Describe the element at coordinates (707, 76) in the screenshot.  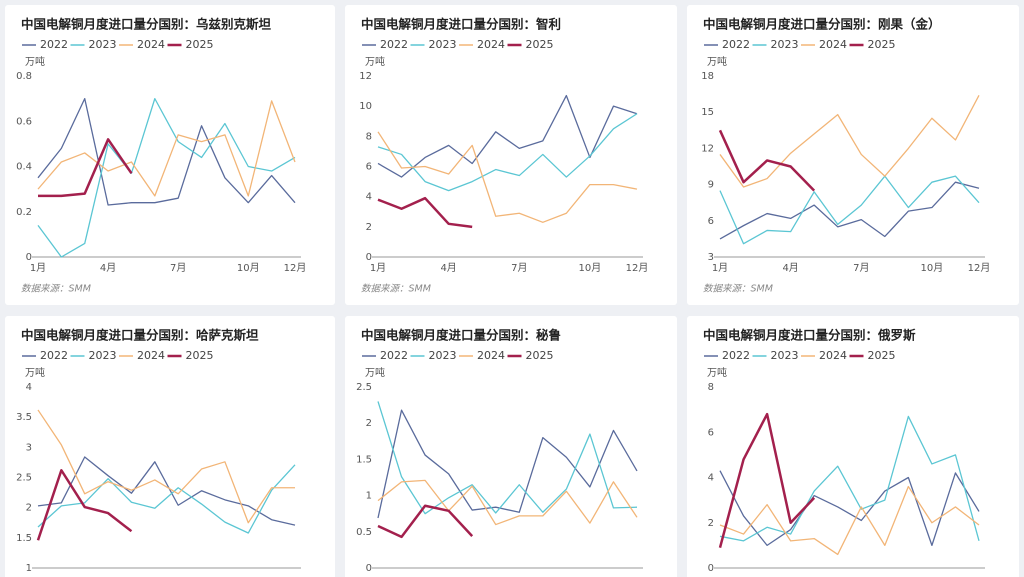
I see `y-tick-label: 18` at that location.